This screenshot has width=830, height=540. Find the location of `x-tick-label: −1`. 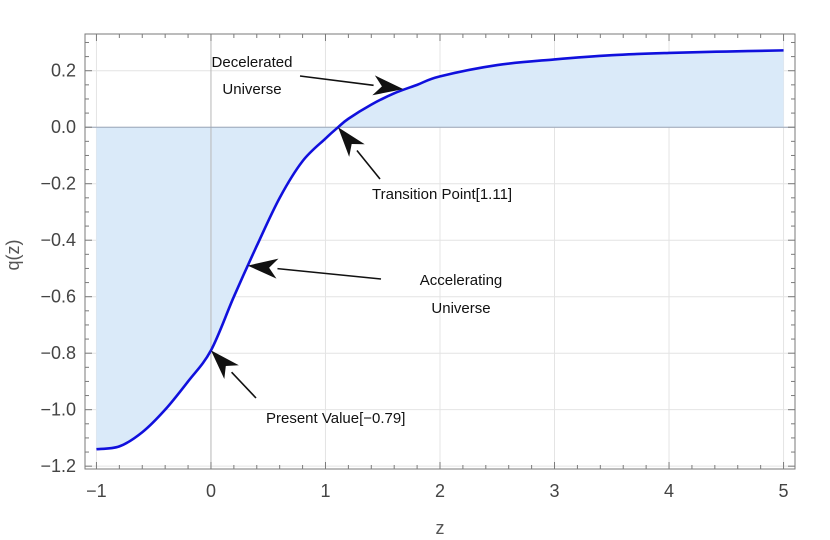

x-tick-label: −1 is located at coordinates (96, 491).